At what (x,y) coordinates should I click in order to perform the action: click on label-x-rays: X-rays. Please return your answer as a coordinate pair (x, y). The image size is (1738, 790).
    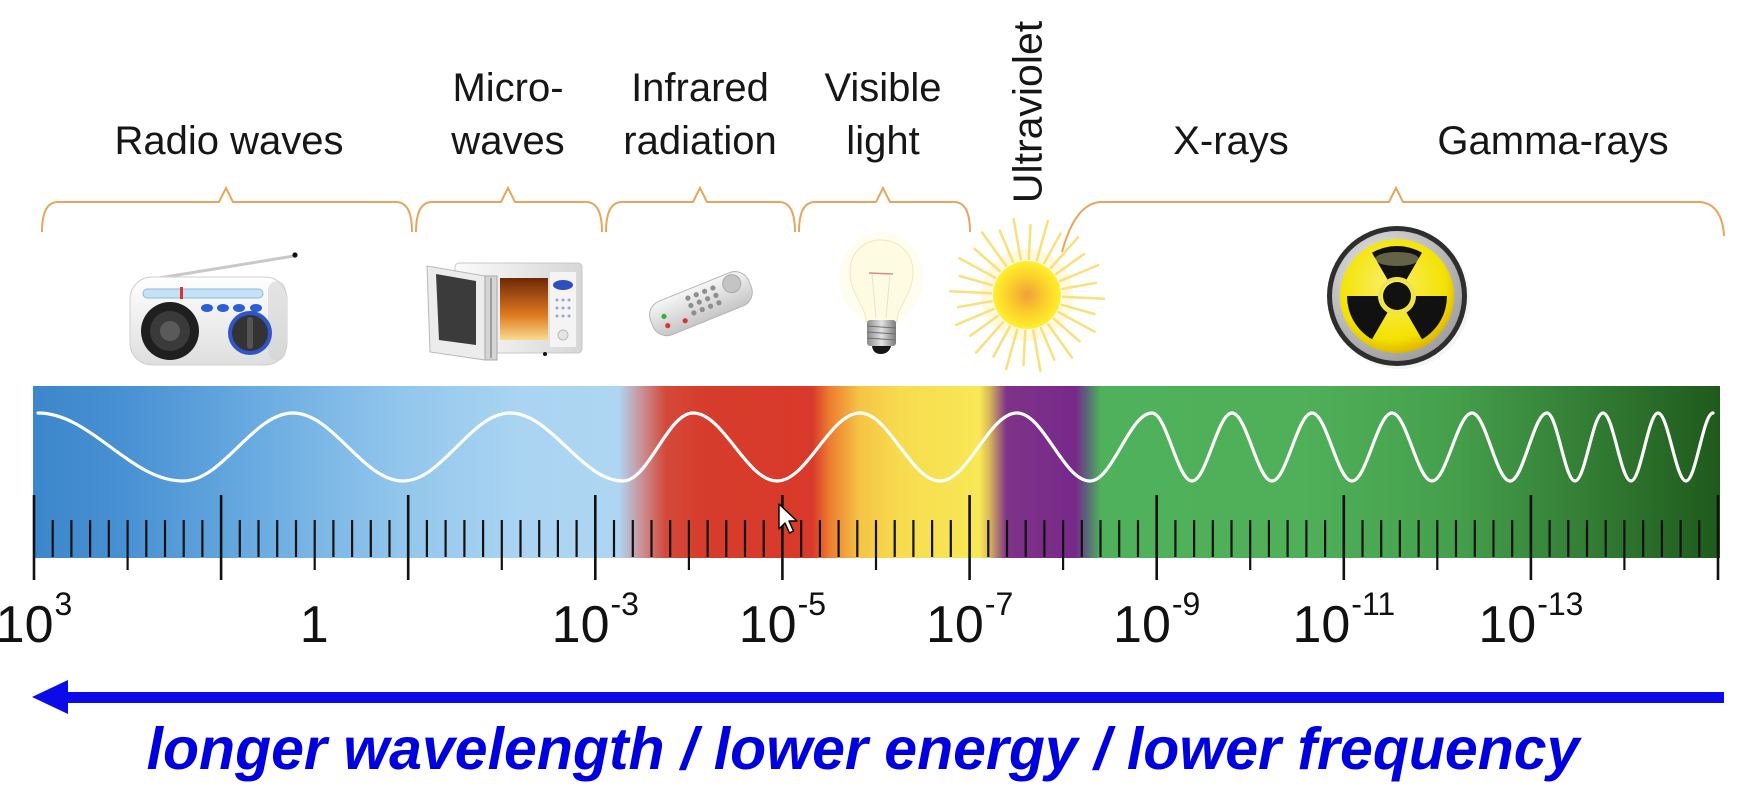
    Looking at the image, I should click on (1231, 141).